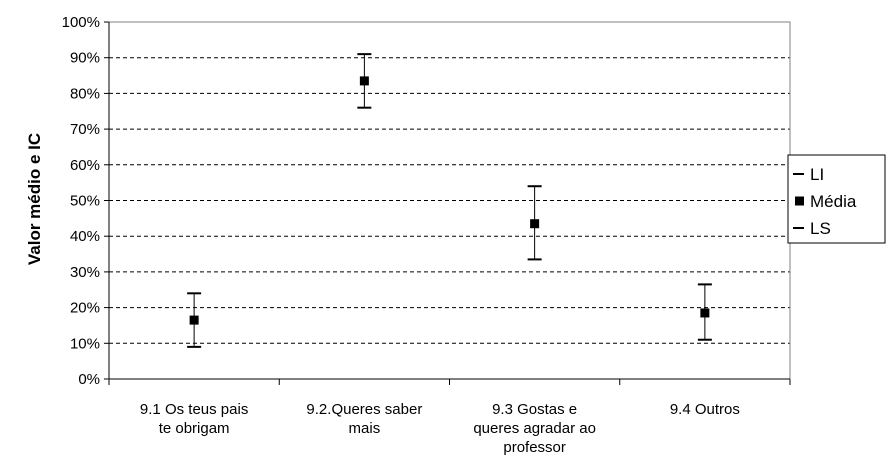 This screenshot has height=464, width=886. I want to click on legend-box, so click(836, 199).